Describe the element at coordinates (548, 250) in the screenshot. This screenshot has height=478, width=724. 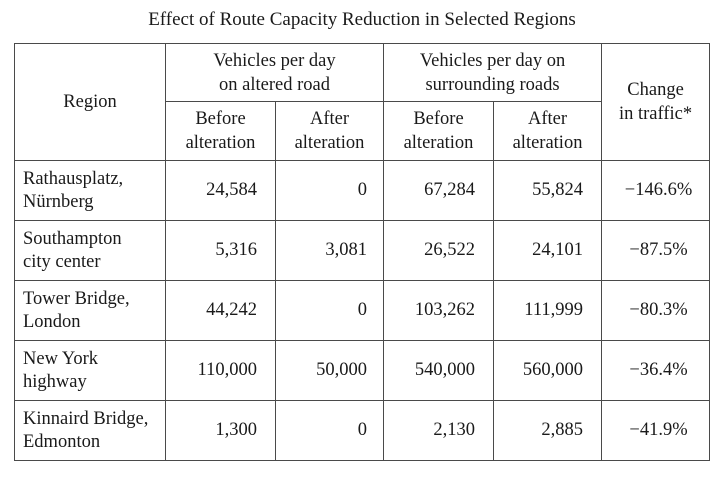
I see `surrounding-after-cell: 24,101` at that location.